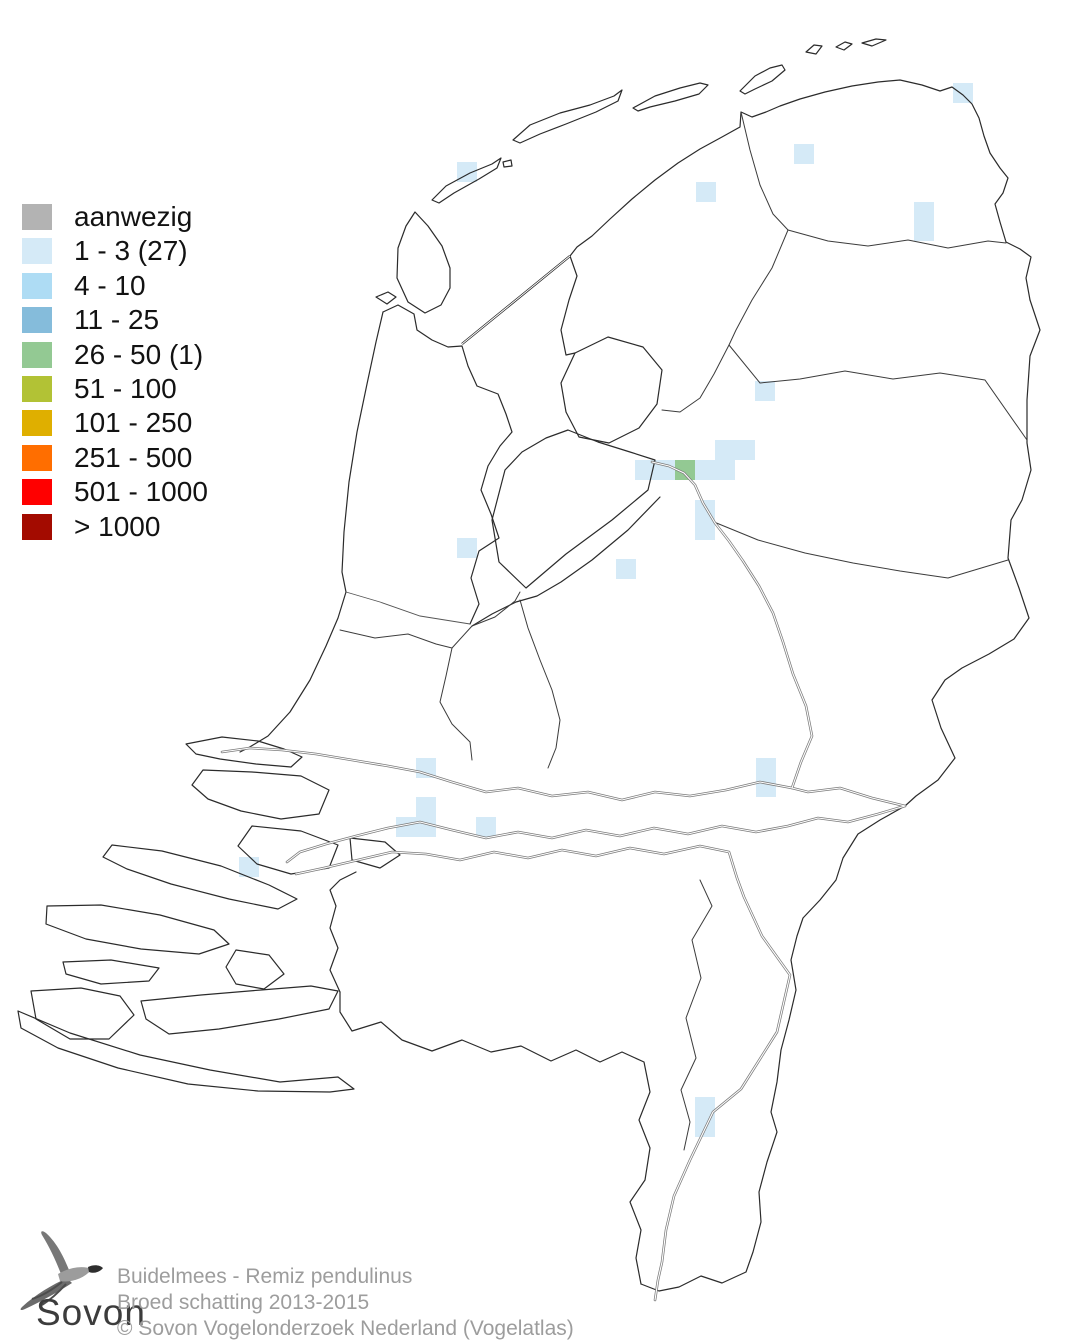  I want to click on afsluitdijk, so click(516, 300).